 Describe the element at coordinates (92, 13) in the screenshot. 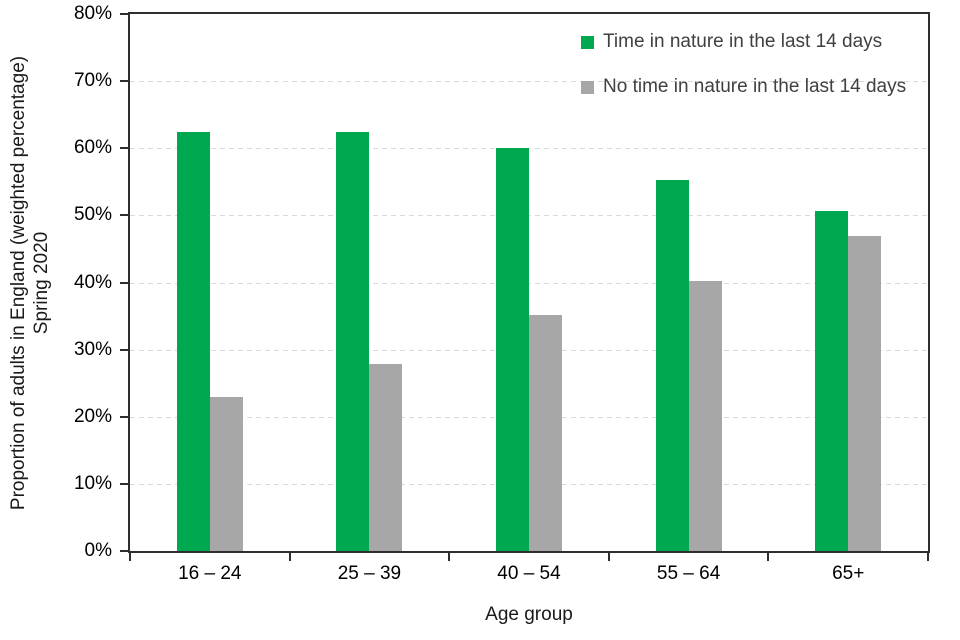

I see `y-tick-label: 80%` at that location.